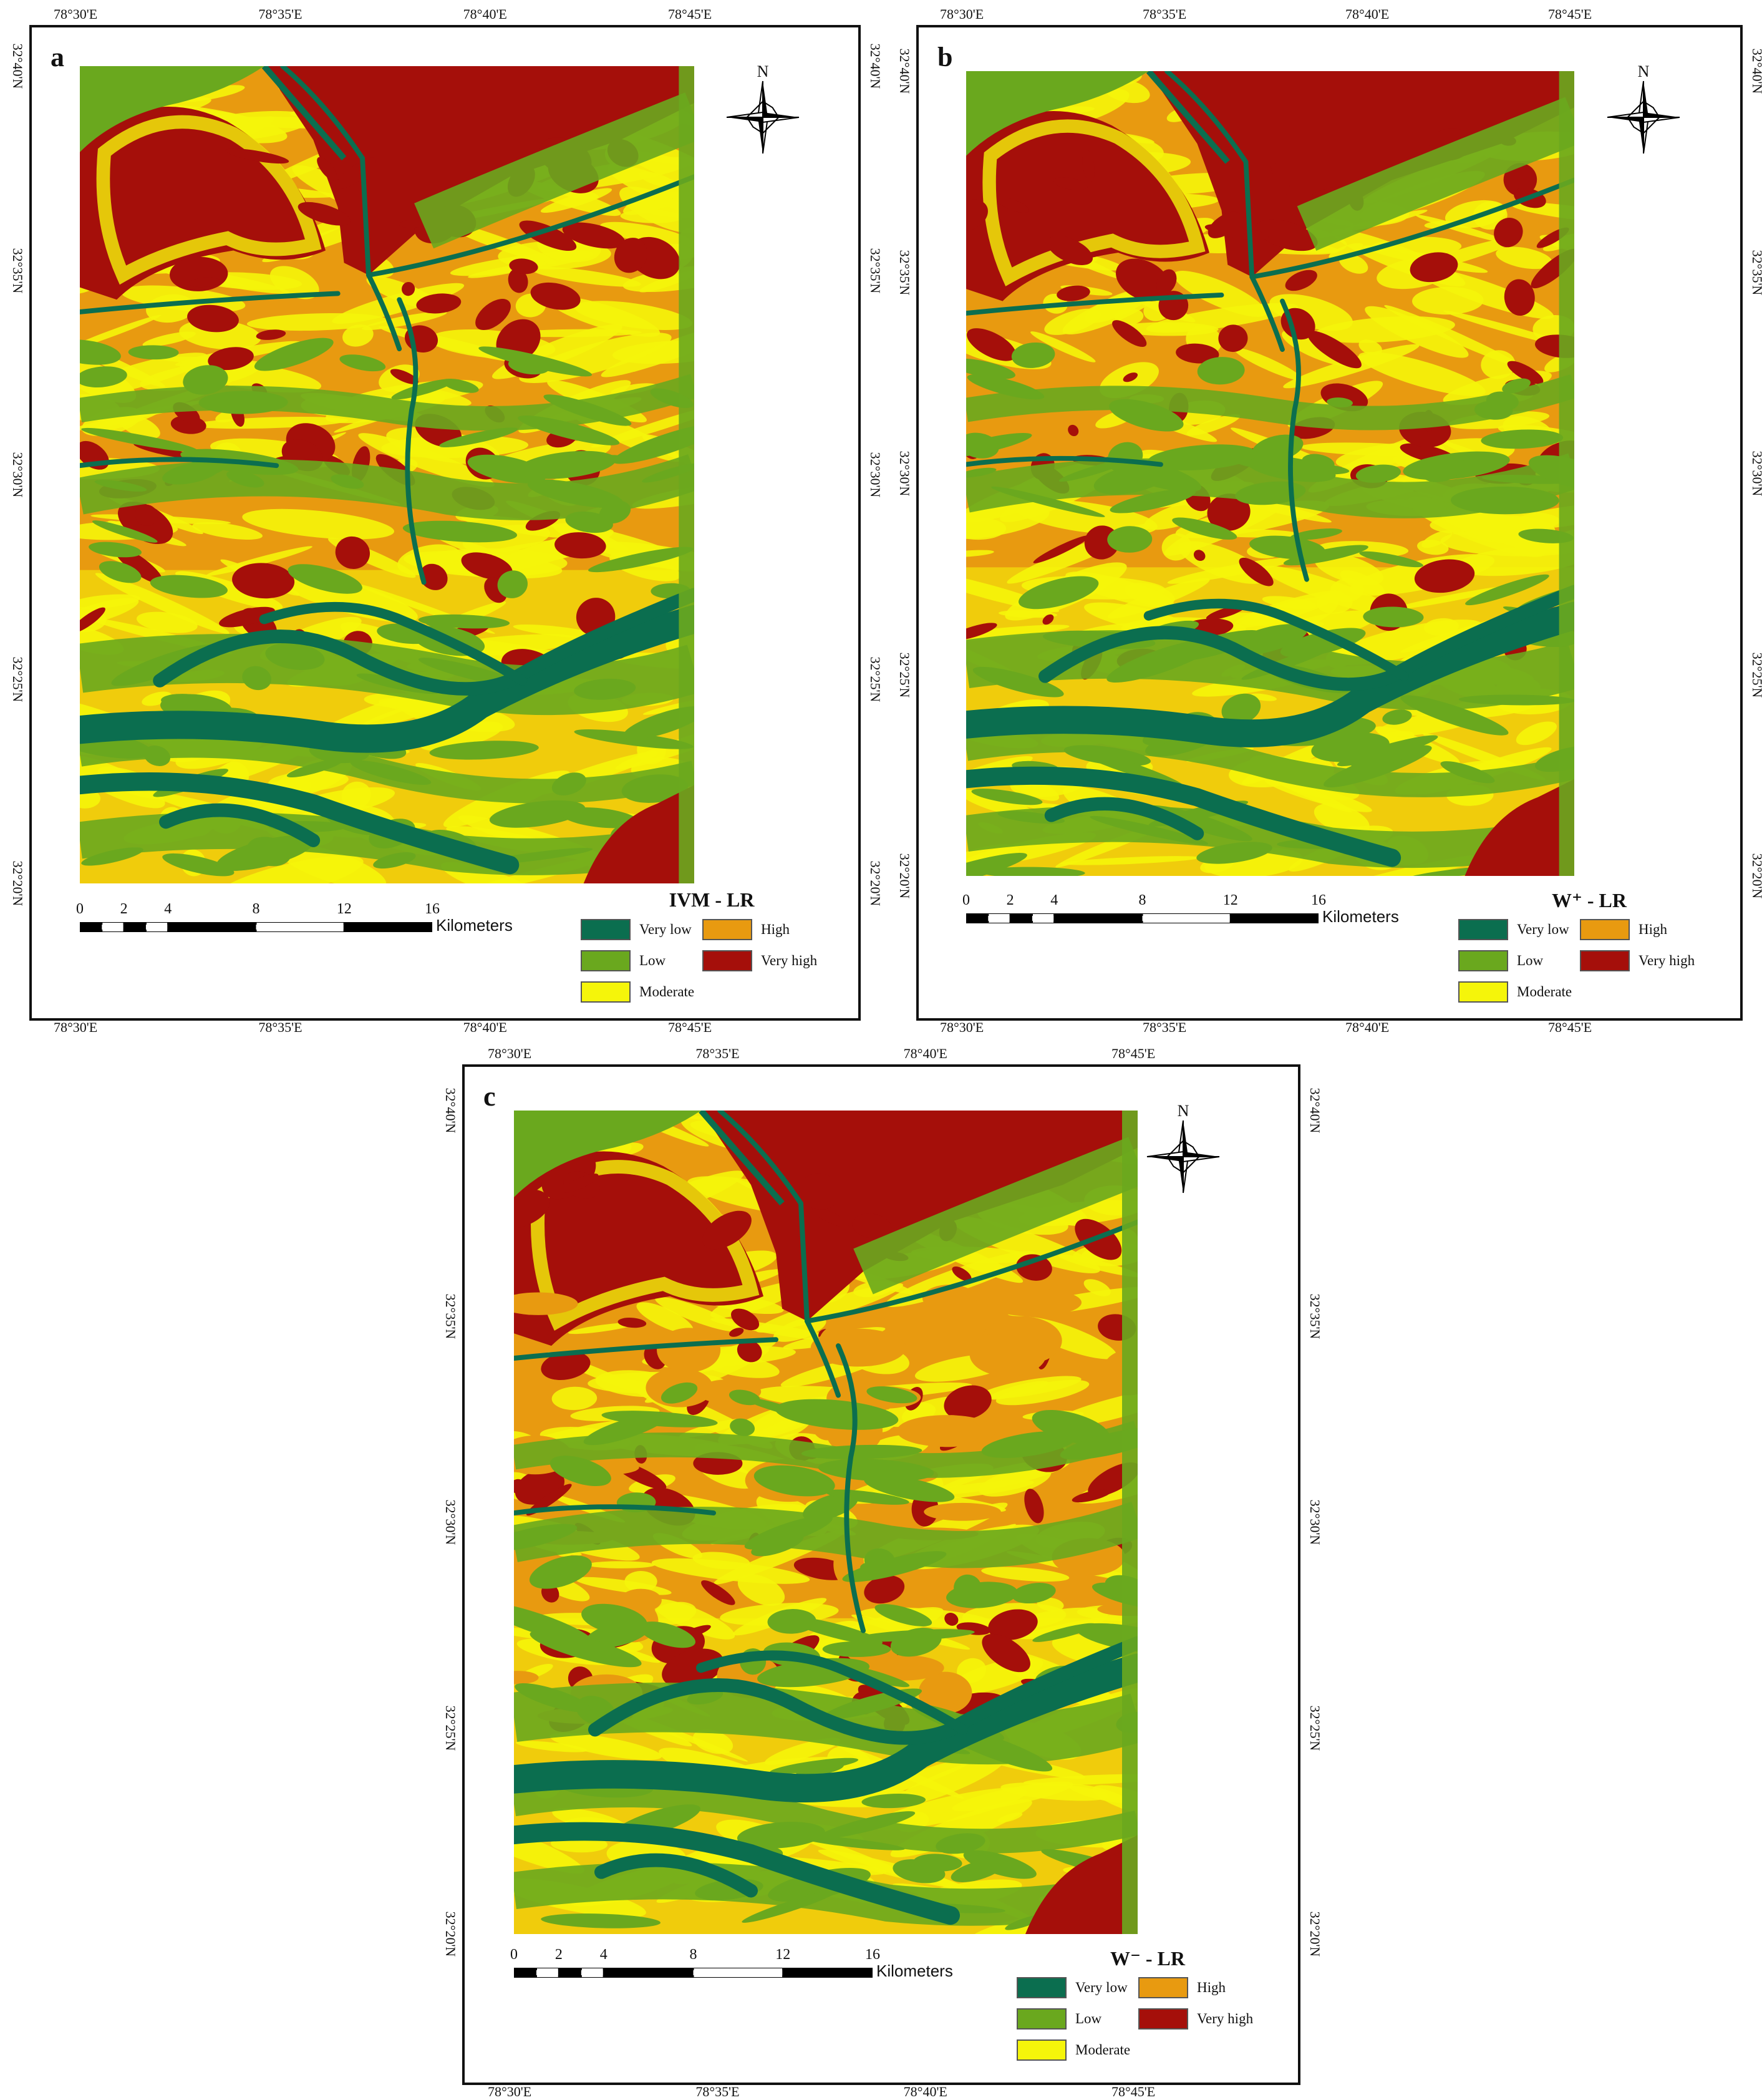 The width and height of the screenshot is (1762, 2100). What do you see at coordinates (925, 1053) in the screenshot?
I see `longitude-tick-label: 78°40'E` at bounding box center [925, 1053].